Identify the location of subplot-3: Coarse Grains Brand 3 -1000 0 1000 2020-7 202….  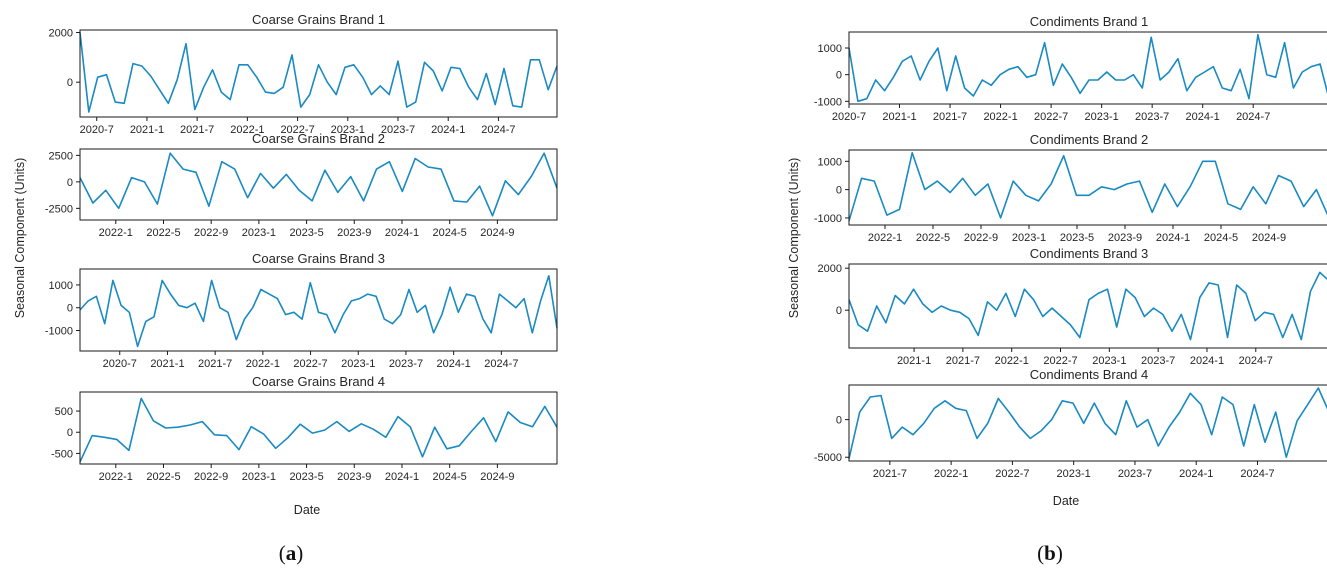
(301, 310).